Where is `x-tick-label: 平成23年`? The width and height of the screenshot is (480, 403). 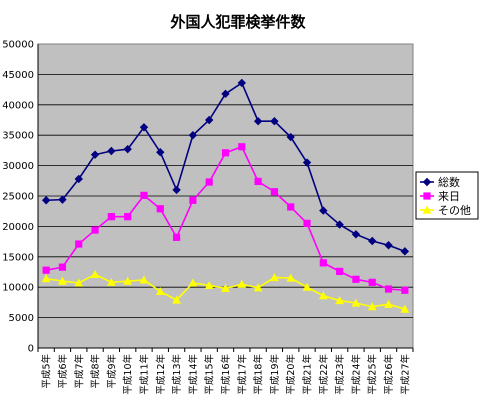
x-tick-label: 平成23年 is located at coordinates (340, 374).